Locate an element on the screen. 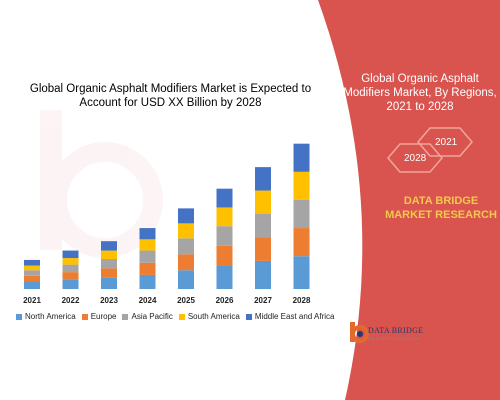 The width and height of the screenshot is (500, 400). dbmr-logo-icon is located at coordinates (359, 332).